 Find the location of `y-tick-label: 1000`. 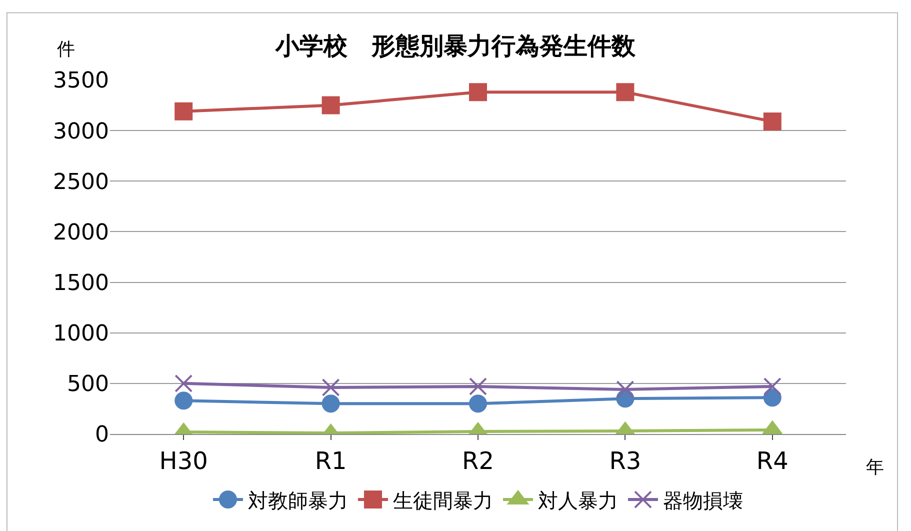

y-tick-label: 1000 is located at coordinates (81, 334).